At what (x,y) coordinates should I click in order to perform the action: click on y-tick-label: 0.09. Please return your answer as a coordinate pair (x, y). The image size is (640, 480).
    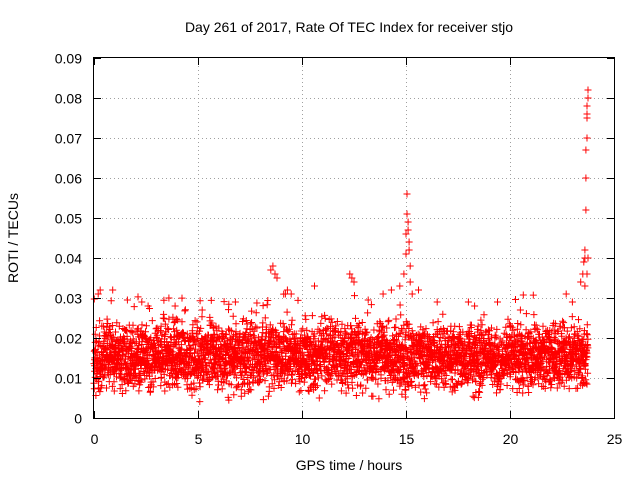
    Looking at the image, I should click on (68, 59).